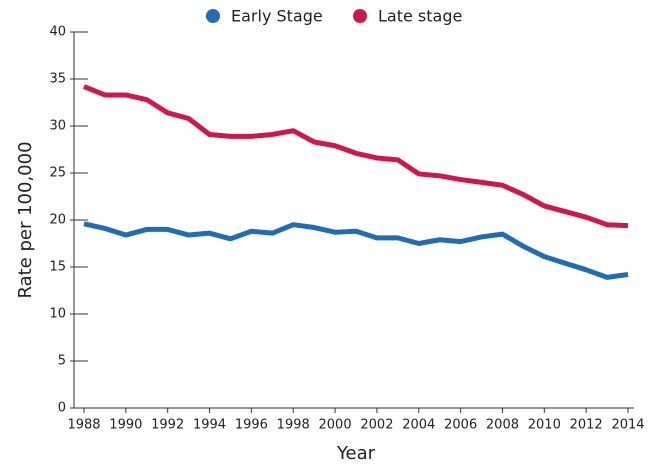  I want to click on x-tick-label: 1990, so click(125, 425).